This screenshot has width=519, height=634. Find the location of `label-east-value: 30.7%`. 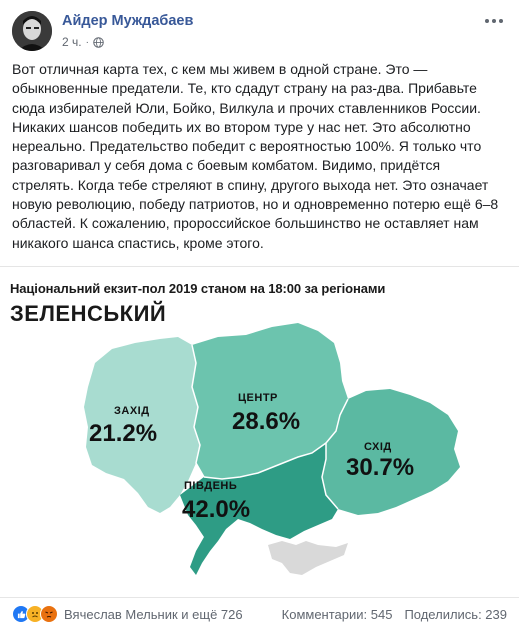

label-east-value: 30.7% is located at coordinates (380, 467).